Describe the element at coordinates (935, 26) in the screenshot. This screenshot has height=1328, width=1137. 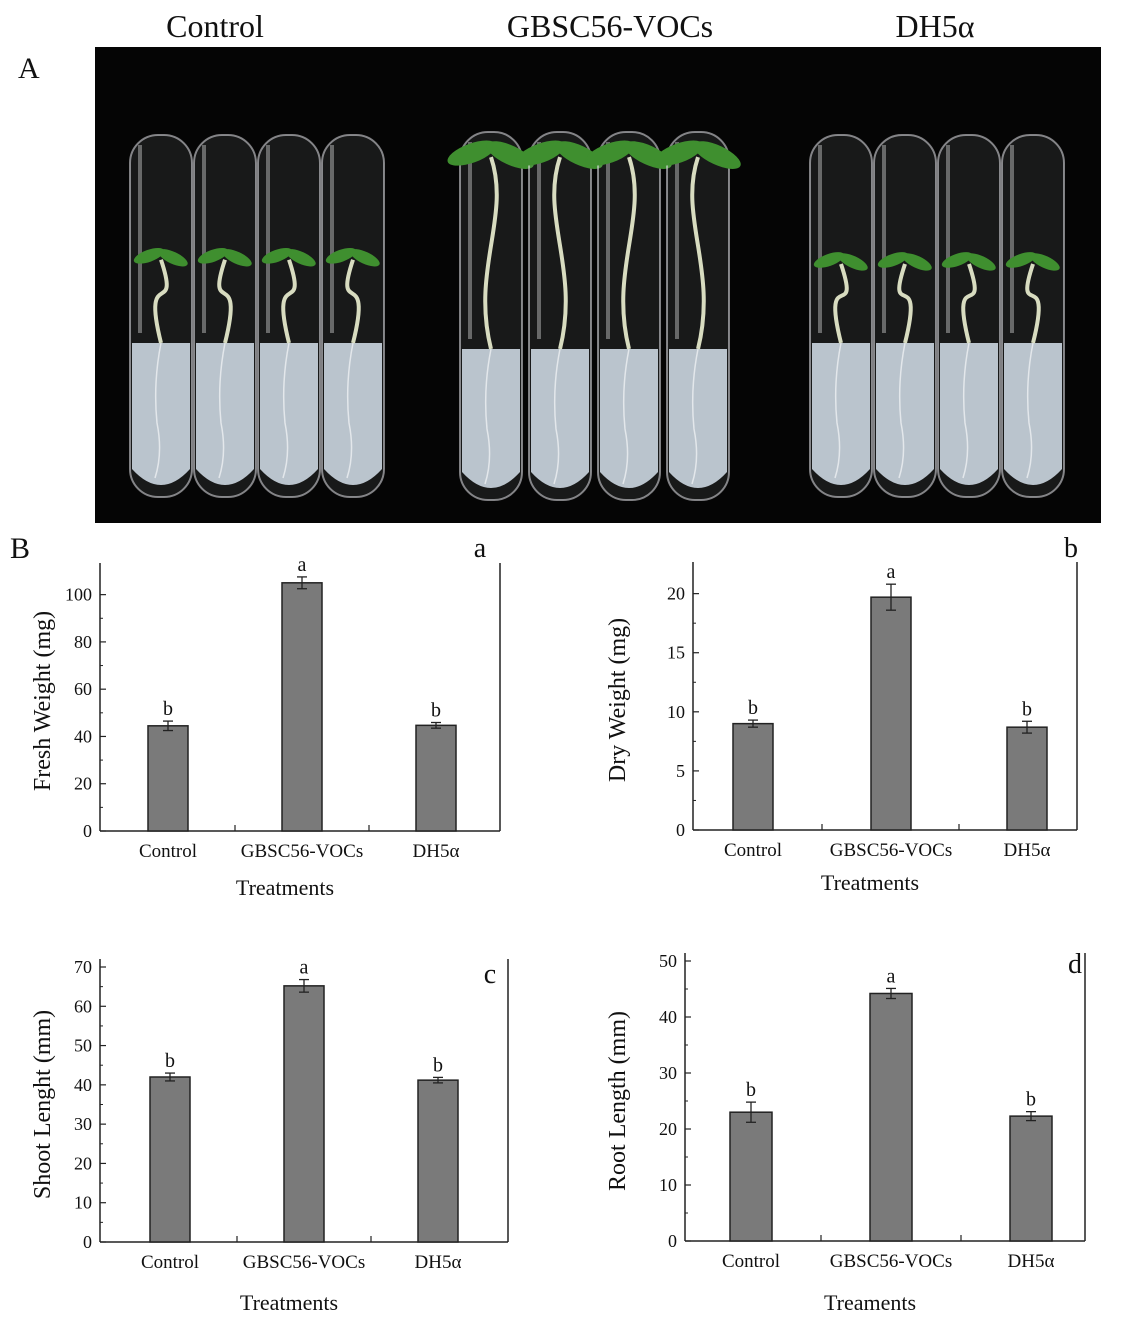
I see `header-dh5a: DH5α` at that location.